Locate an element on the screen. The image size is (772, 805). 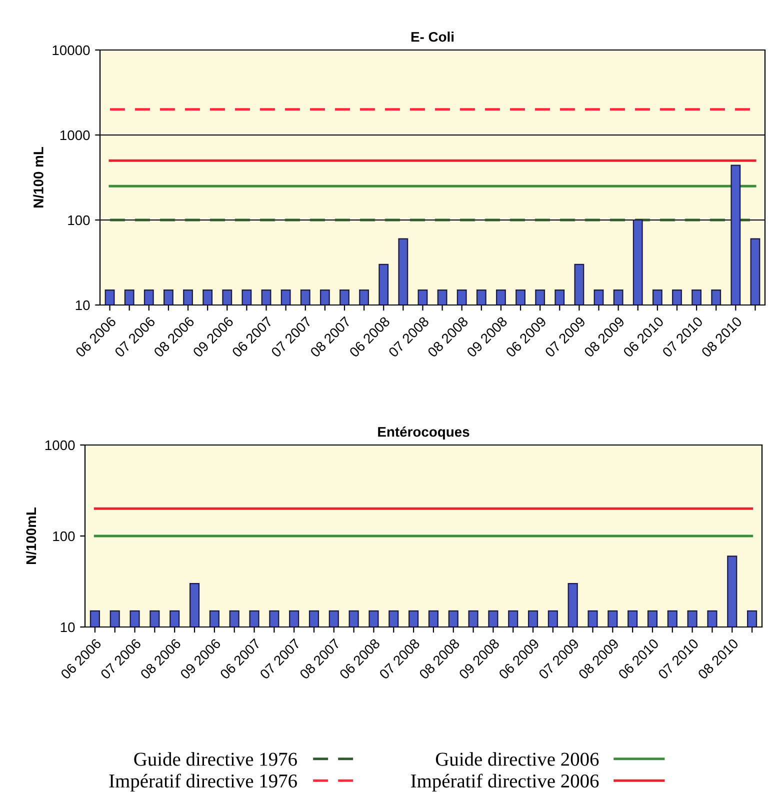
legend-label: Guide directive 2006 is located at coordinates (517, 759).